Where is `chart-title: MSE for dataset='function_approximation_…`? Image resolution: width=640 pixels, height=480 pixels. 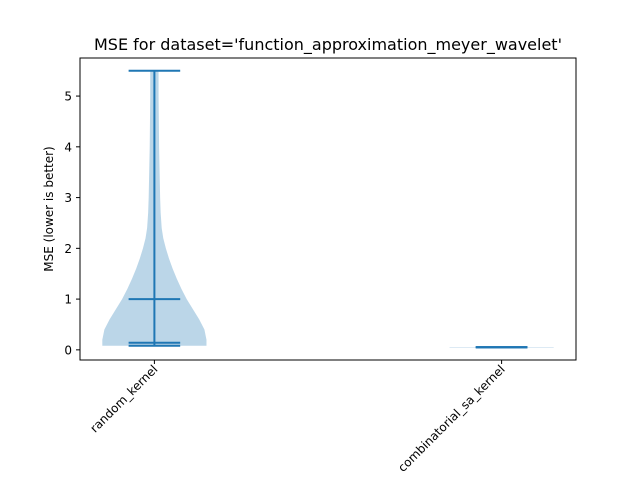 chart-title: MSE for dataset='function_approximation_… is located at coordinates (328, 45).